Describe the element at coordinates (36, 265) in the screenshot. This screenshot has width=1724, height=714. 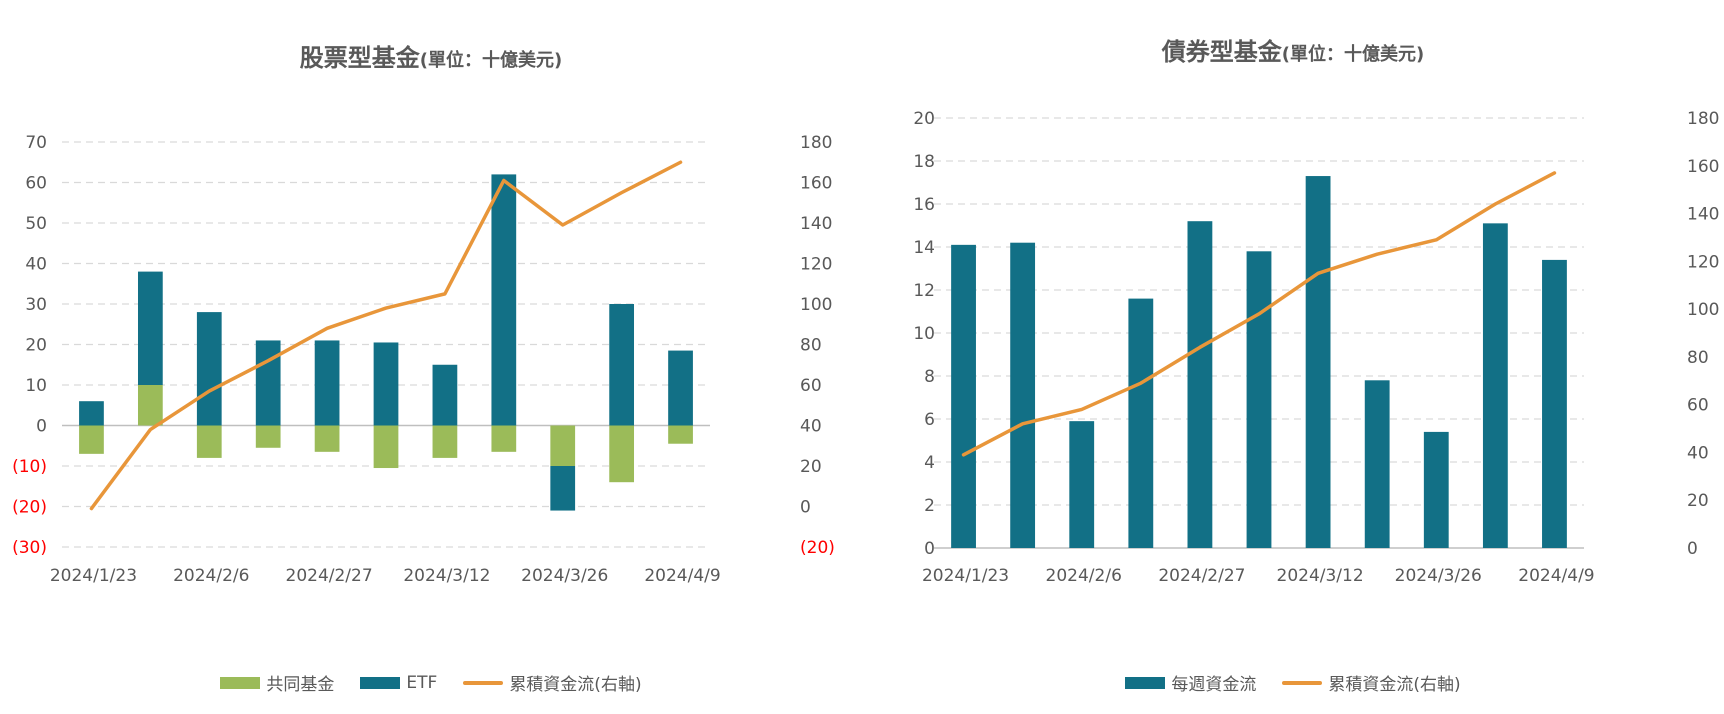
I see `y-tick-label: 40` at that location.